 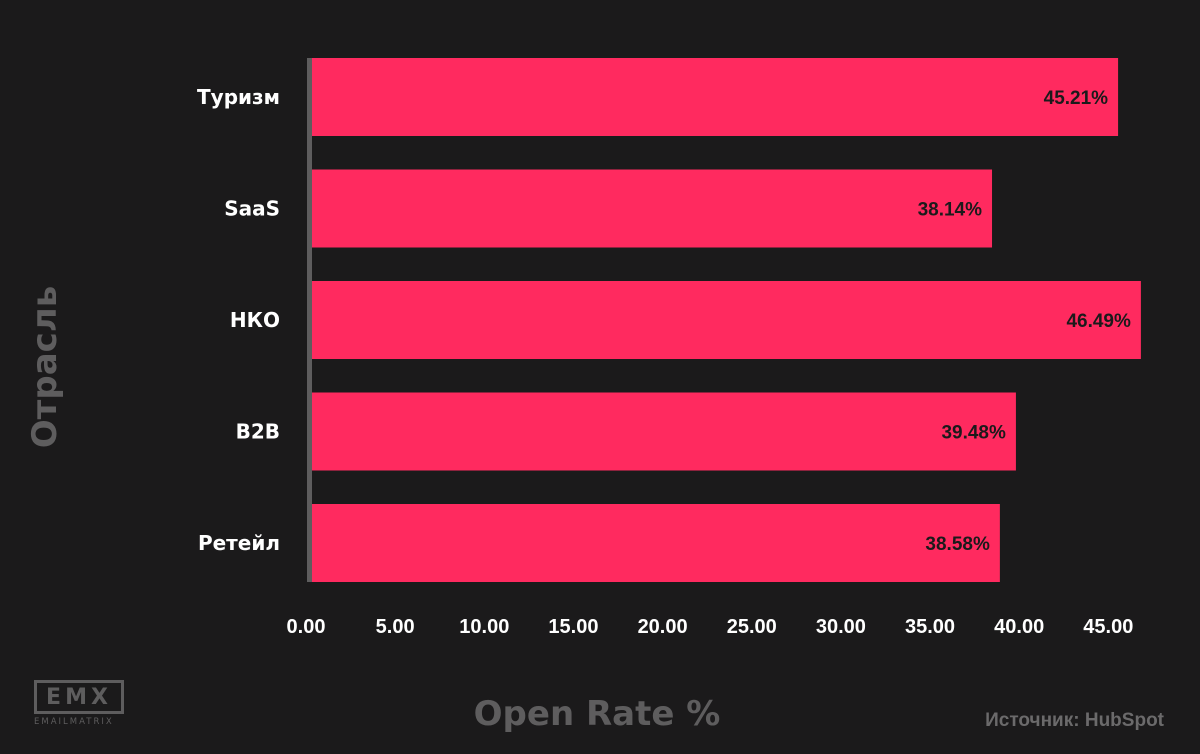 I want to click on emailmatrix-logo: EMX EMAILMATRIX, so click(x=80, y=705).